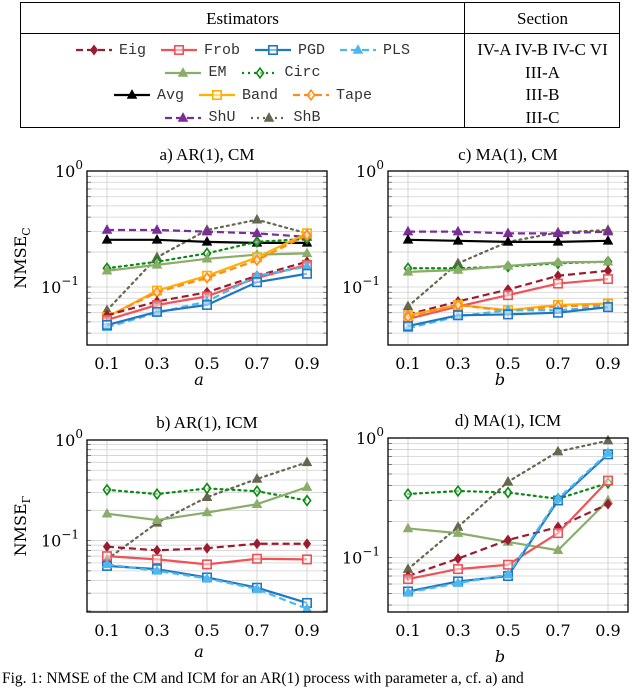 This screenshot has width=640, height=691. Describe the element at coordinates (217, 72) in the screenshot. I see `legend-label: EM` at that location.